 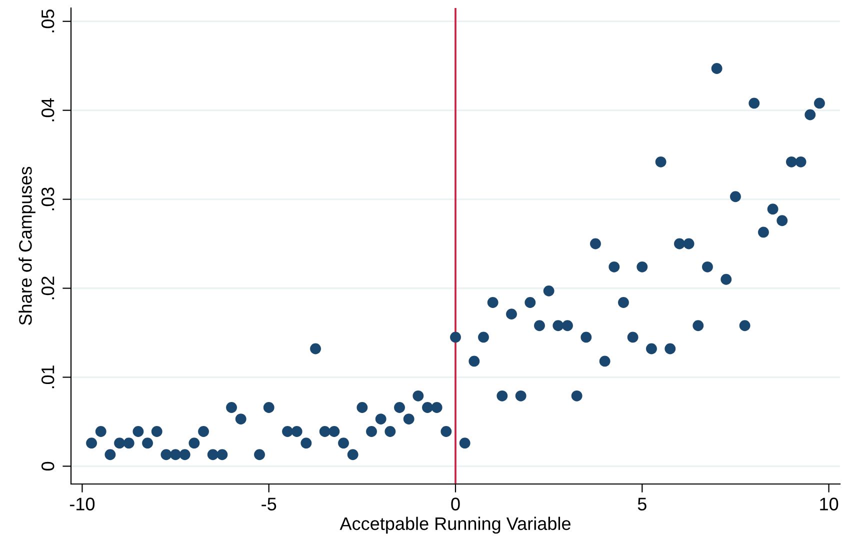 I want to click on y-tick-label: 0, so click(x=47, y=466).